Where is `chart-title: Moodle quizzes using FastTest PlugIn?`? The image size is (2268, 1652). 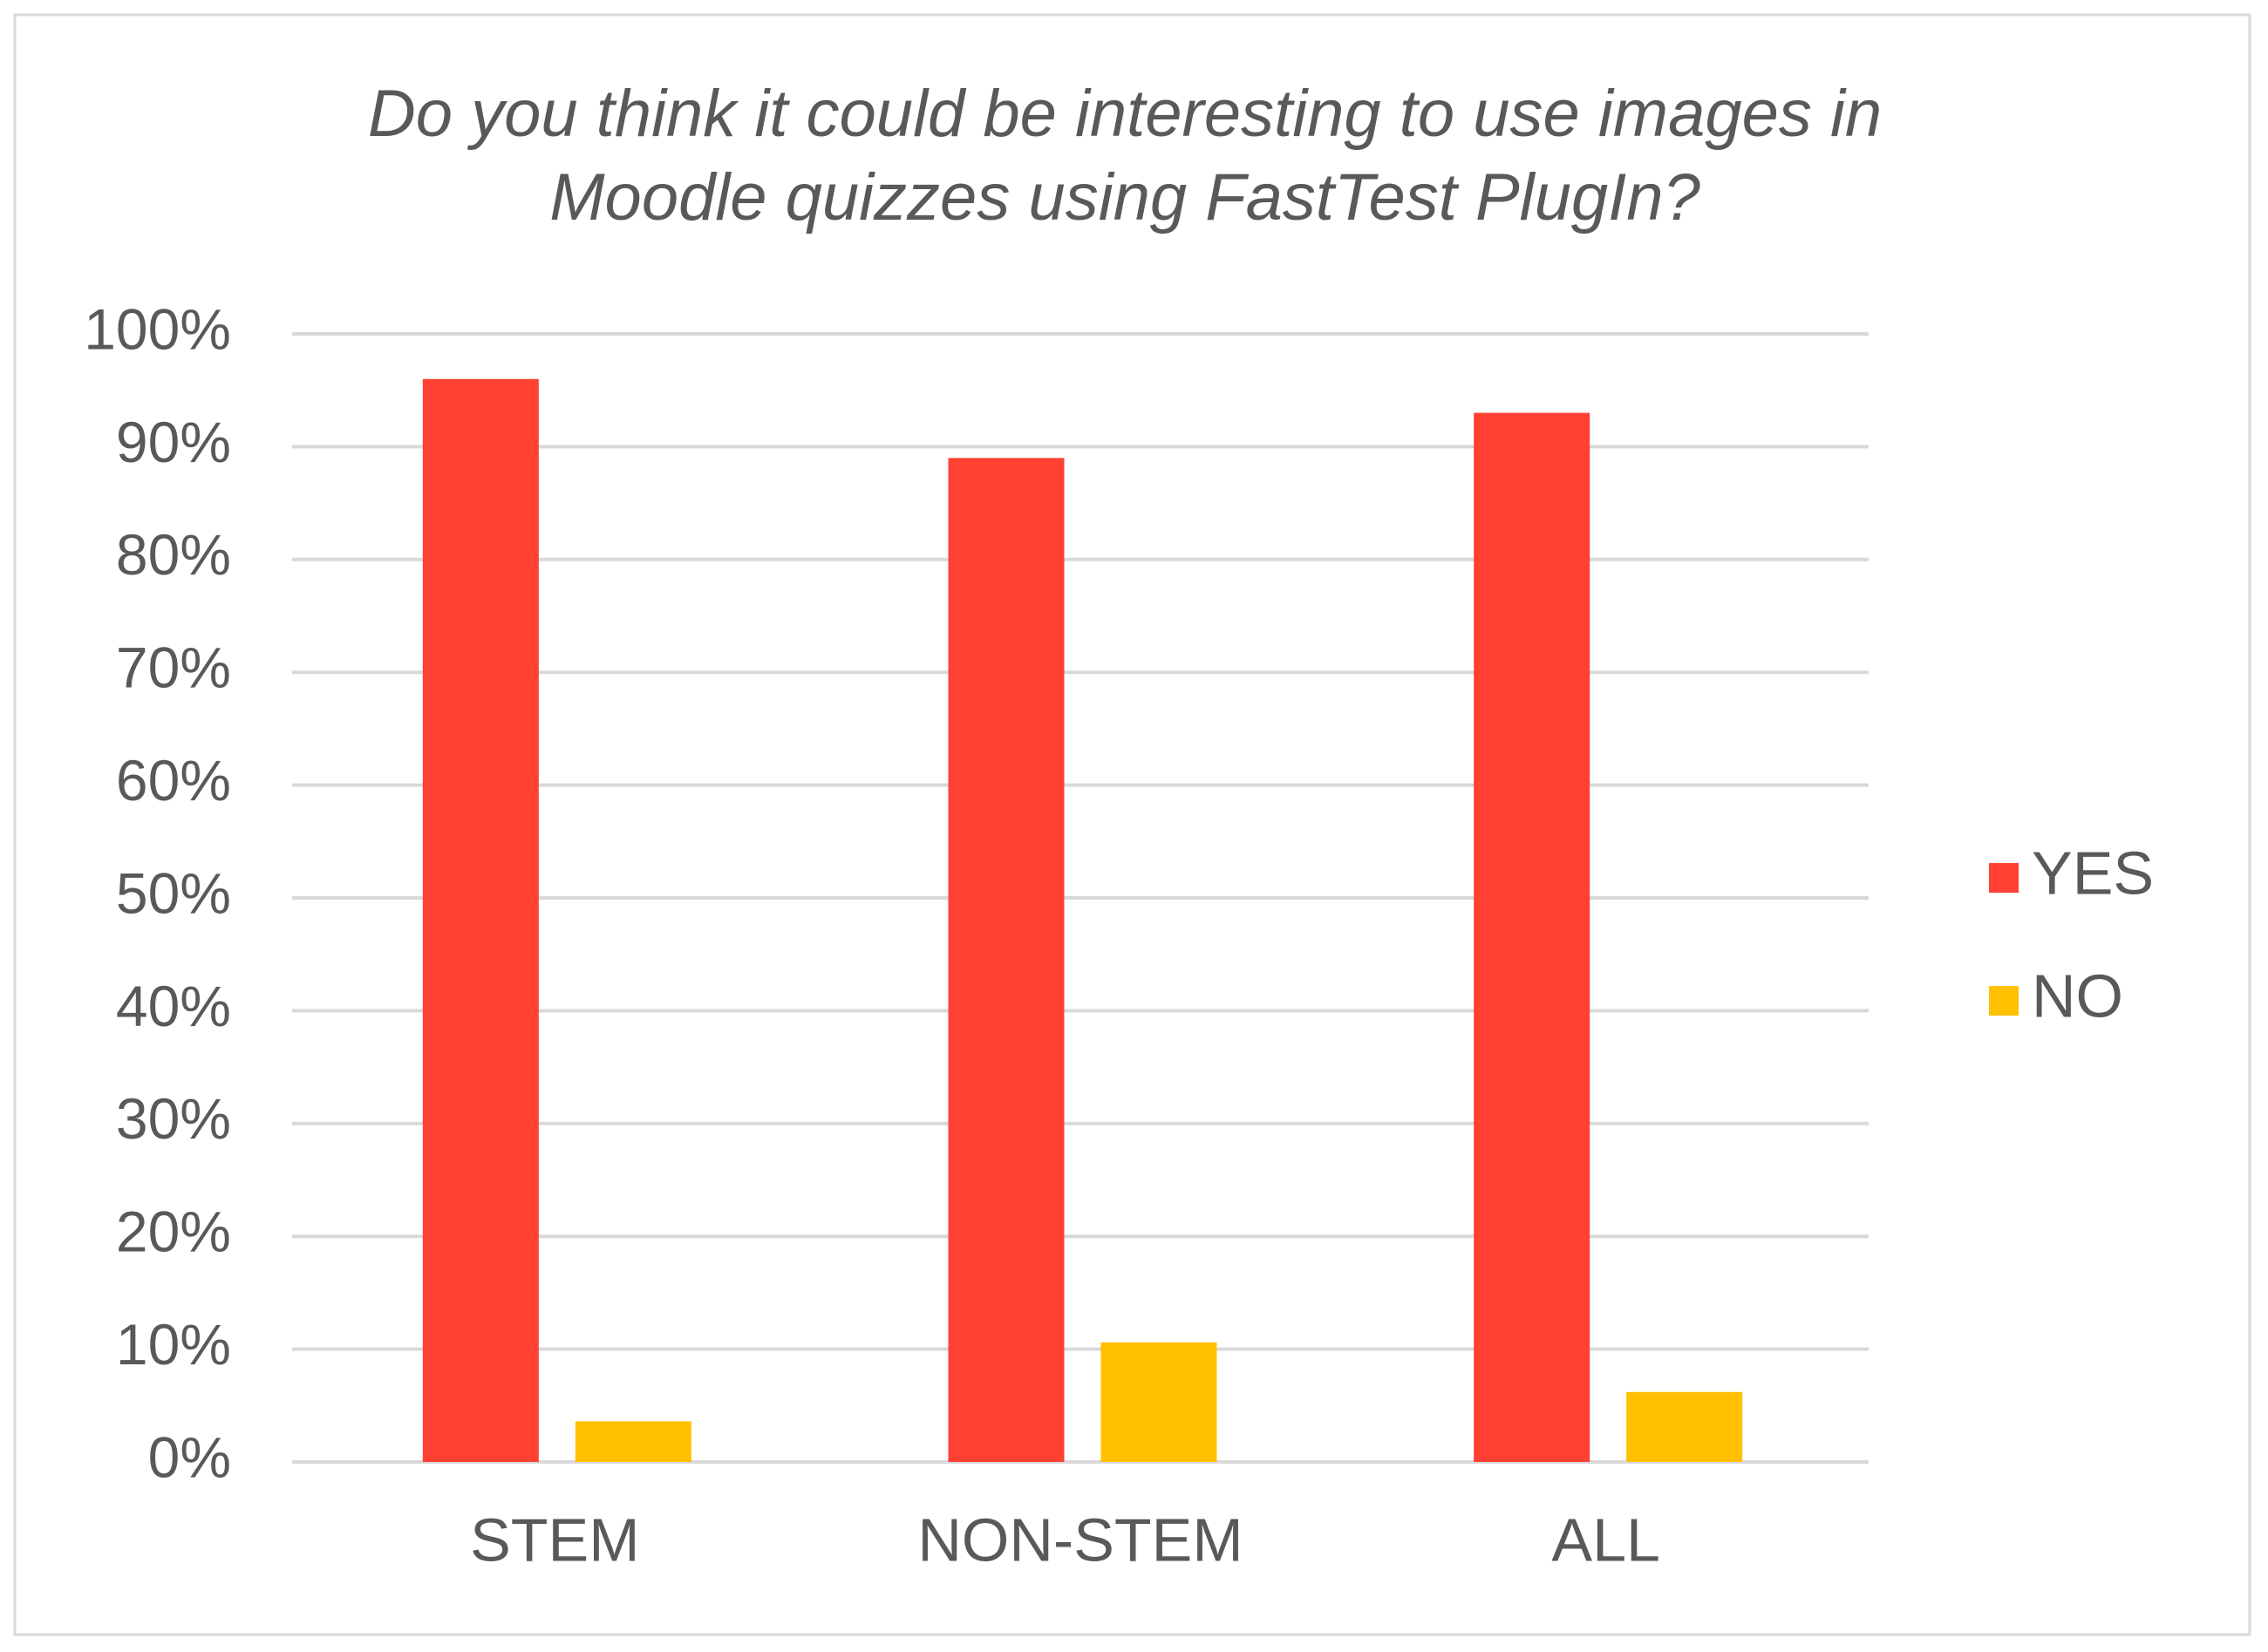
chart-title: Moodle quizzes using FastTest PlugIn? is located at coordinates (1124, 197).